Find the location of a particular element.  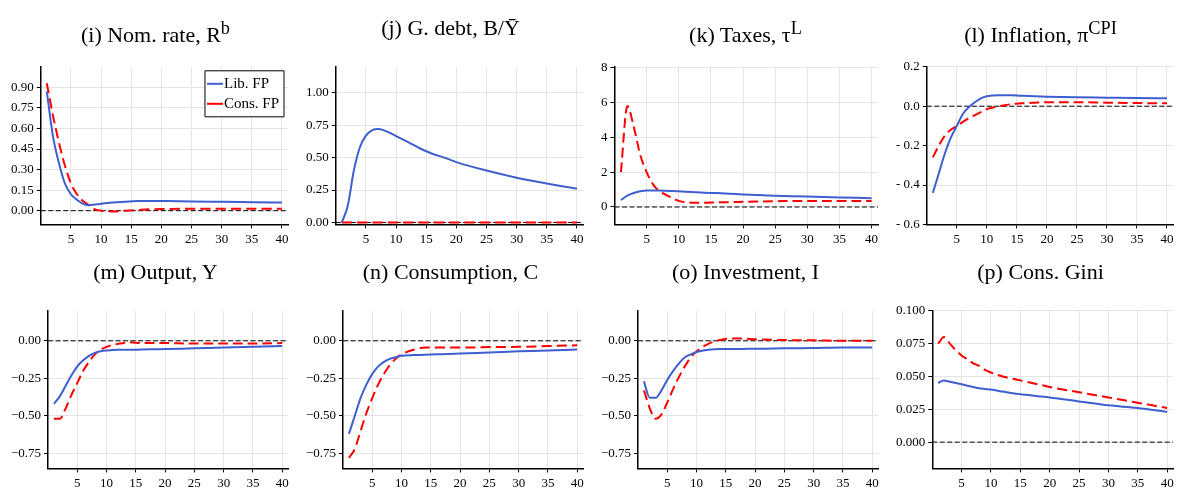

chart-title: (p) Cons. Gini is located at coordinates (1040, 272).